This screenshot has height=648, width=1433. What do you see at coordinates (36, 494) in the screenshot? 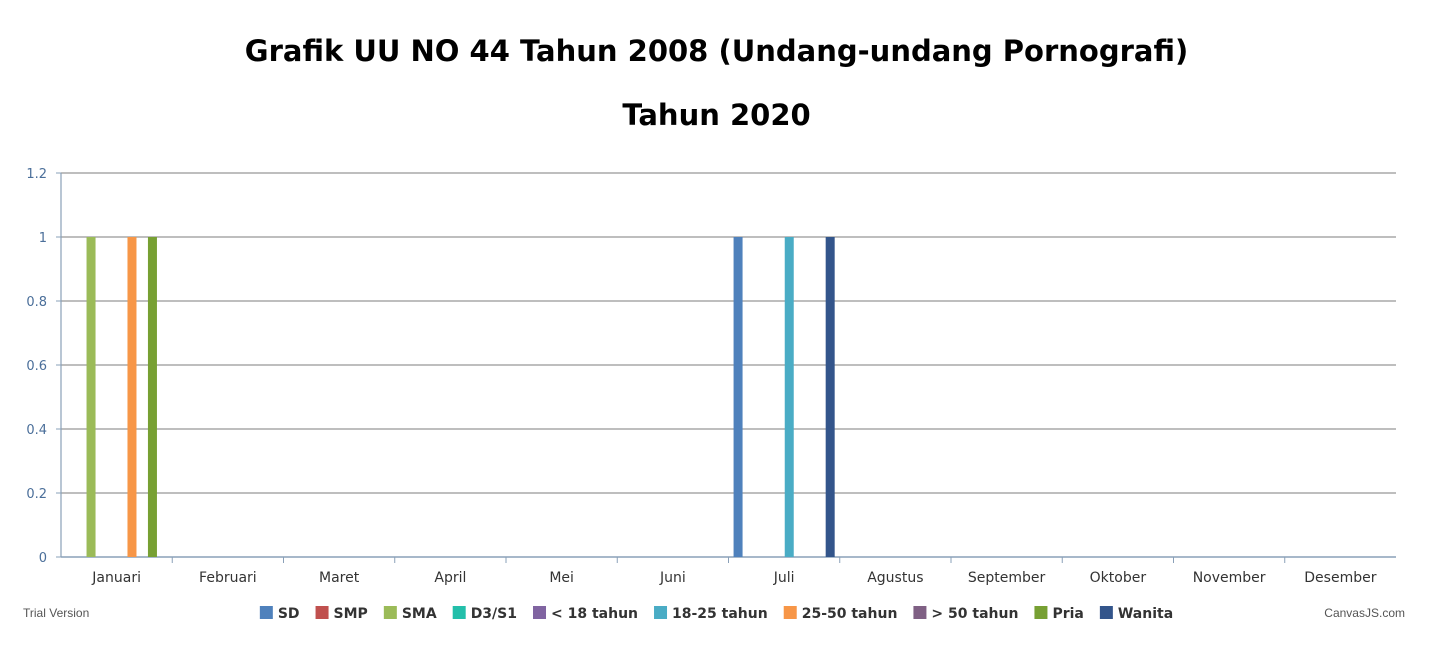
I see `y-tick-label: 0.2` at bounding box center [36, 494].